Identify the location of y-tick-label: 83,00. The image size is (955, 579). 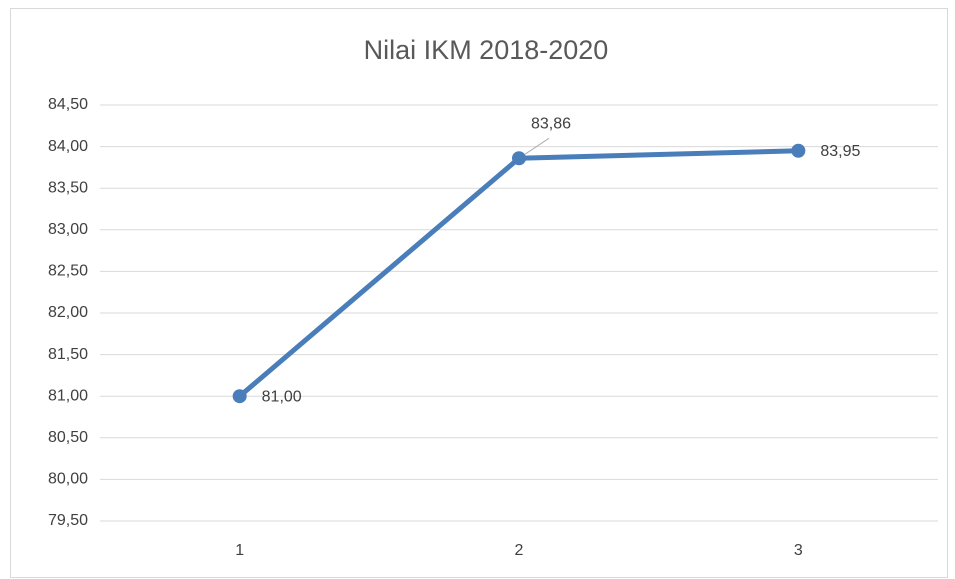
(68, 229).